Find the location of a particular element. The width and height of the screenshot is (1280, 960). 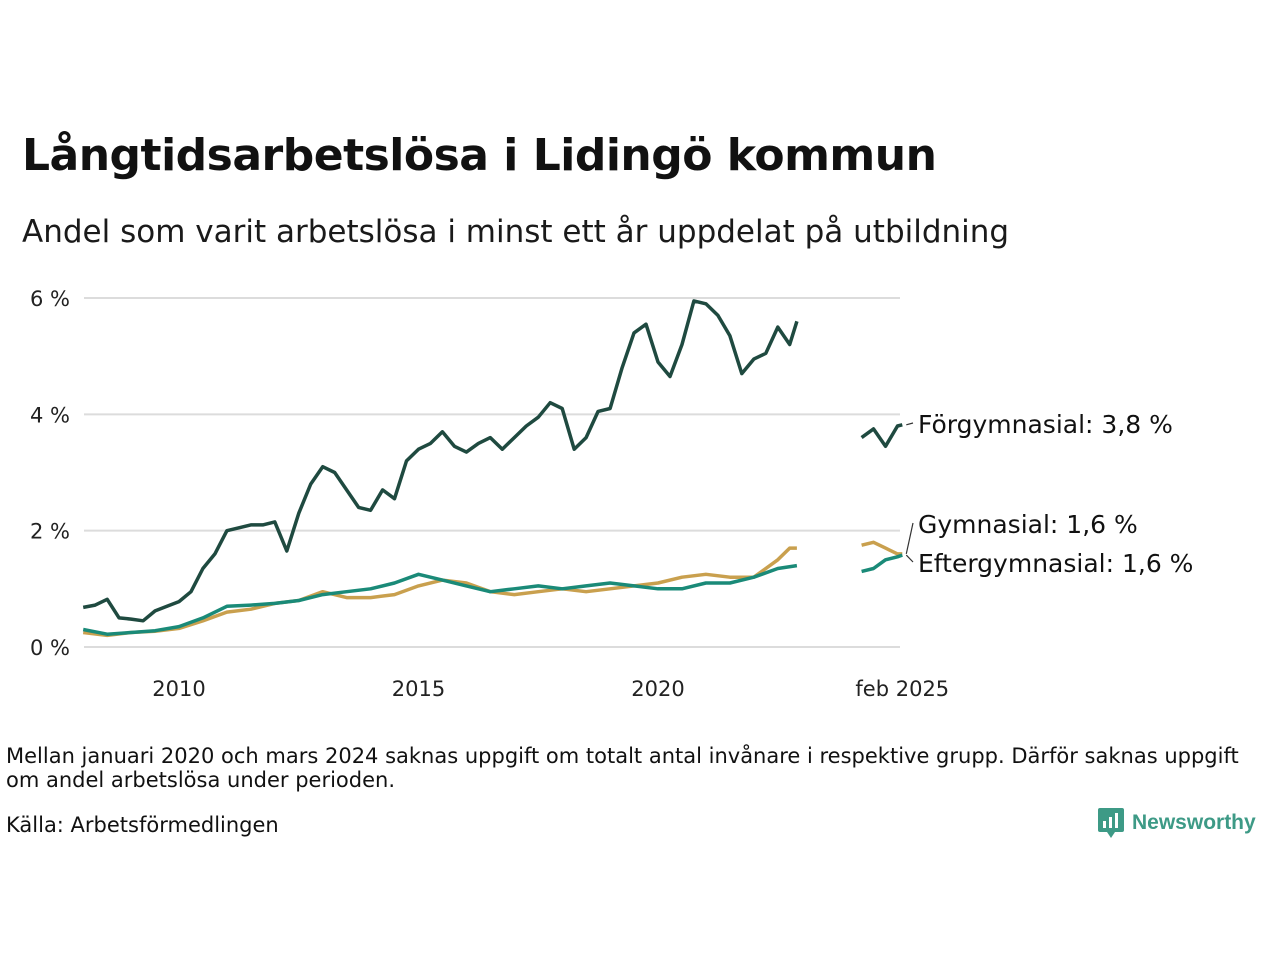

x-tick-label: 2010 is located at coordinates (178, 689).